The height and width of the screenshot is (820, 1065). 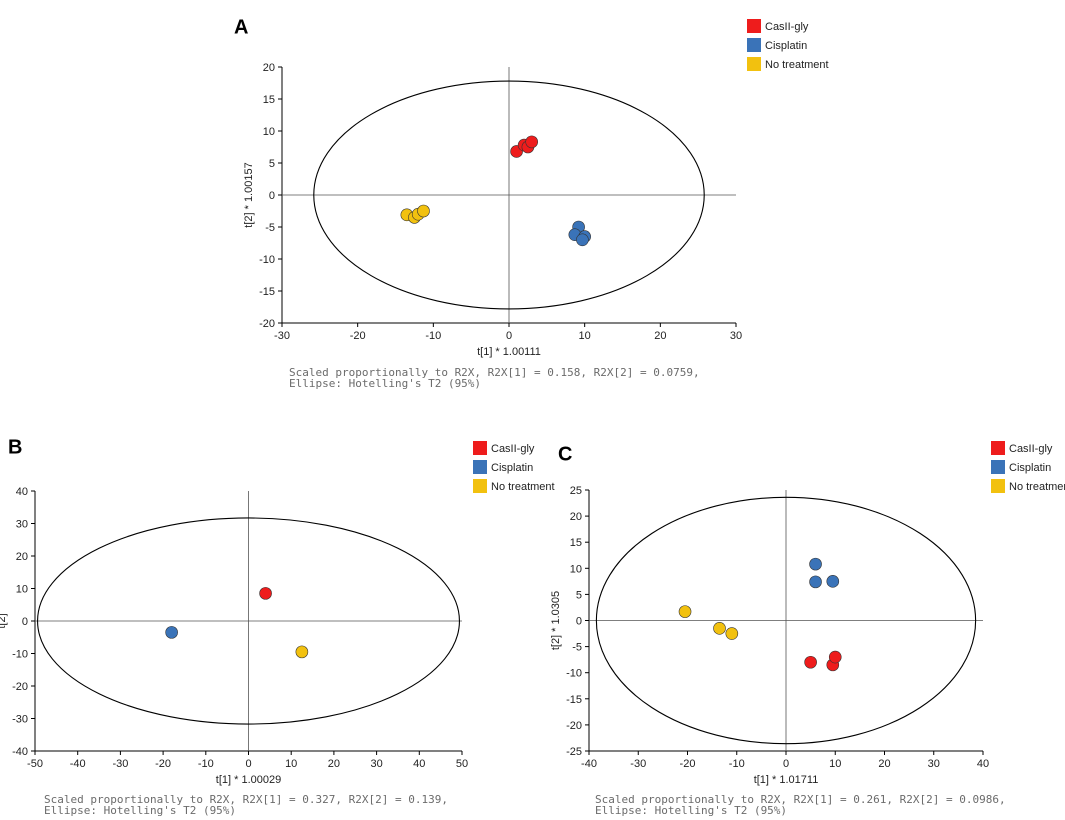 What do you see at coordinates (358, 336) in the screenshot?
I see `x-tick-label: -20` at bounding box center [358, 336].